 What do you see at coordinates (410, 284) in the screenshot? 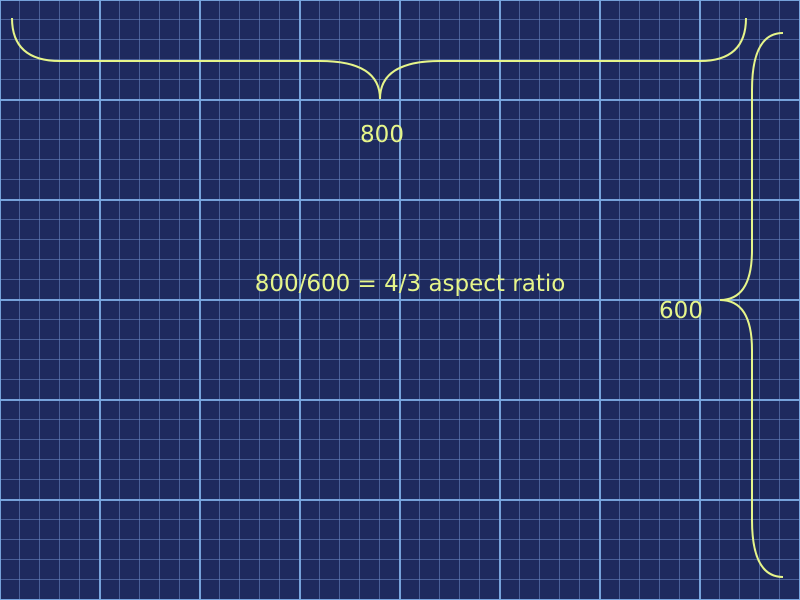
I see `aspect-ratio-label: 800/600 = 4/3 aspect ratio` at bounding box center [410, 284].